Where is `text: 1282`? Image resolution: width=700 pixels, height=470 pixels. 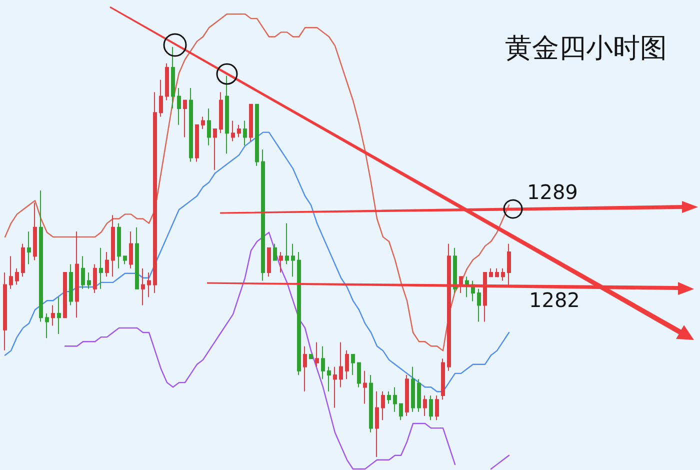
text: 1282 is located at coordinates (554, 300).